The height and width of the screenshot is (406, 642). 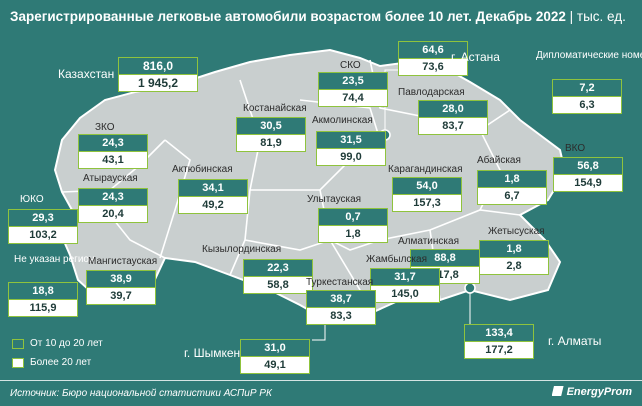 What do you see at coordinates (470, 288) in the screenshot?
I see `almaty-marker` at bounding box center [470, 288].